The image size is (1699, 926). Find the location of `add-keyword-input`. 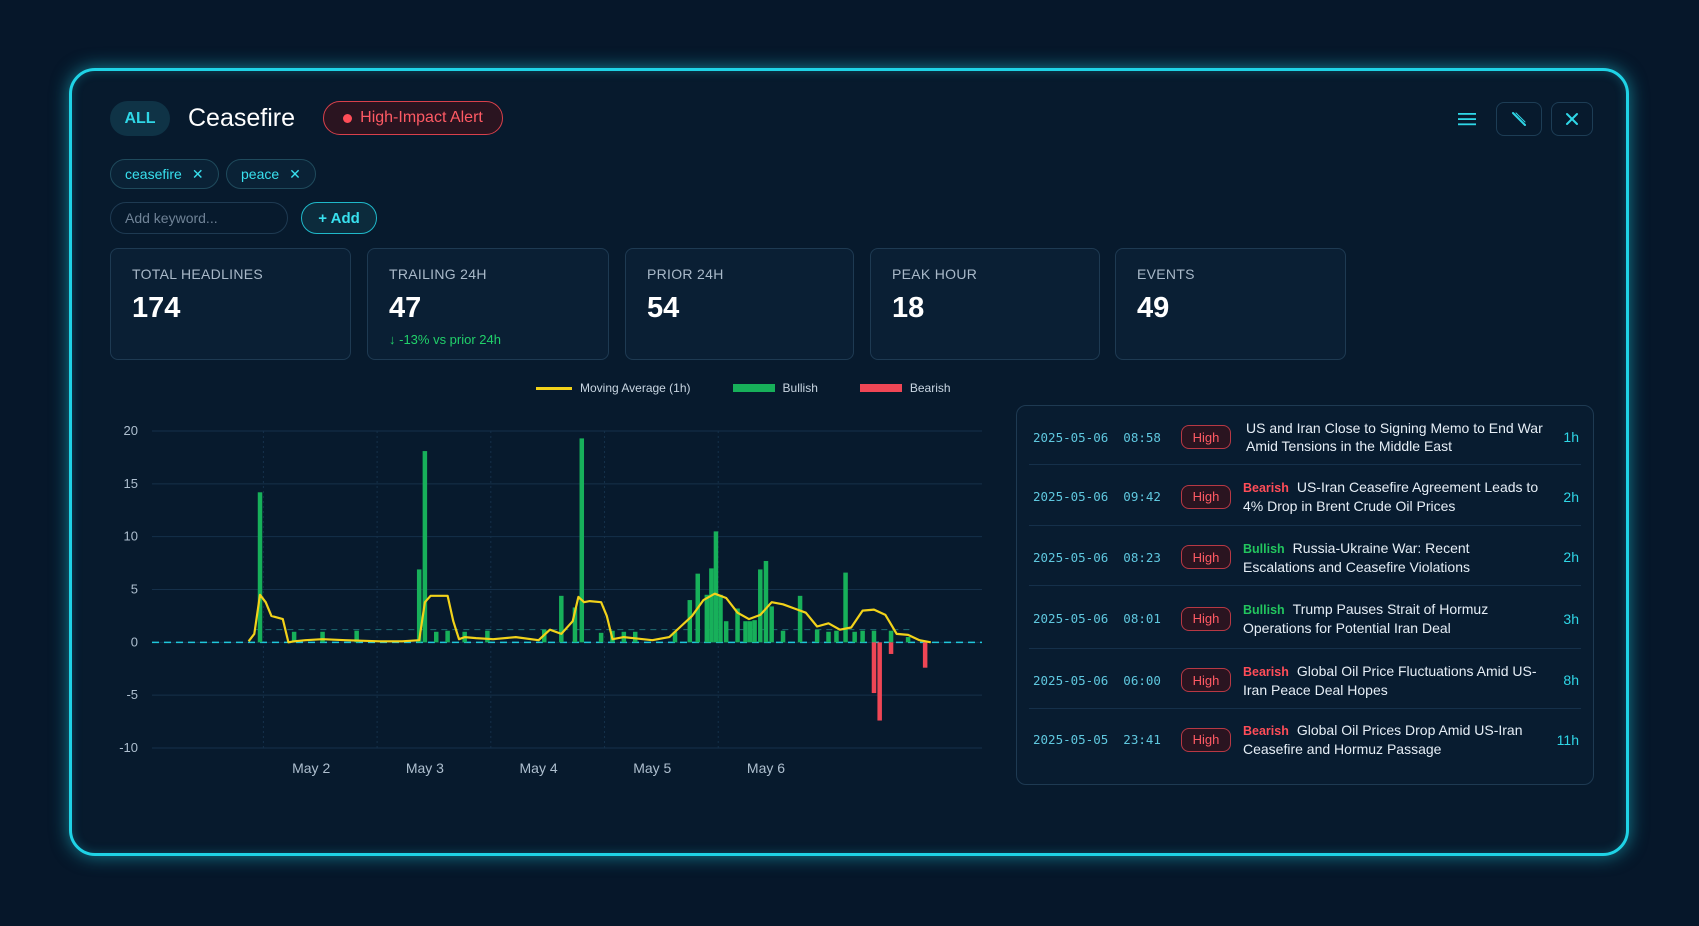

add-keyword-input is located at coordinates (199, 218).